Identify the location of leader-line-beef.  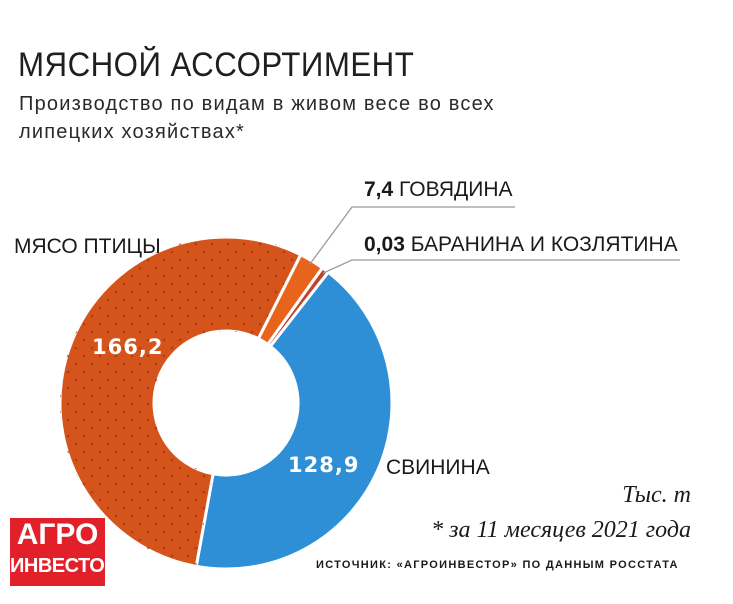
(412, 235).